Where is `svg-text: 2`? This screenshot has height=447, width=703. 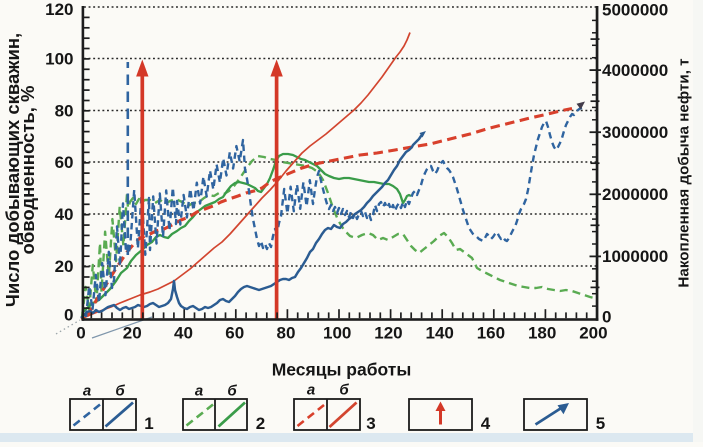
svg-text: 2 is located at coordinates (260, 423).